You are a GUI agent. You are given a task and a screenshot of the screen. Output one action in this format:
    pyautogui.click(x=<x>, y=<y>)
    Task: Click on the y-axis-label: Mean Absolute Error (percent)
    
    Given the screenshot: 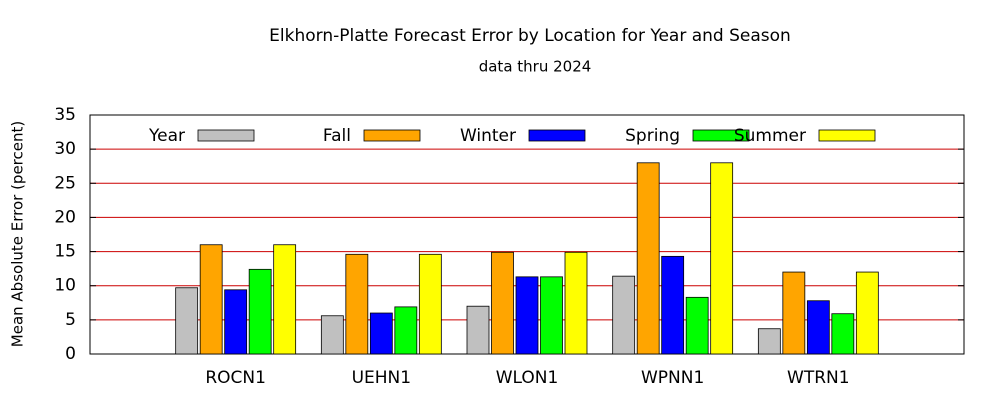 What is the action you would take?
    pyautogui.click(x=18, y=234)
    